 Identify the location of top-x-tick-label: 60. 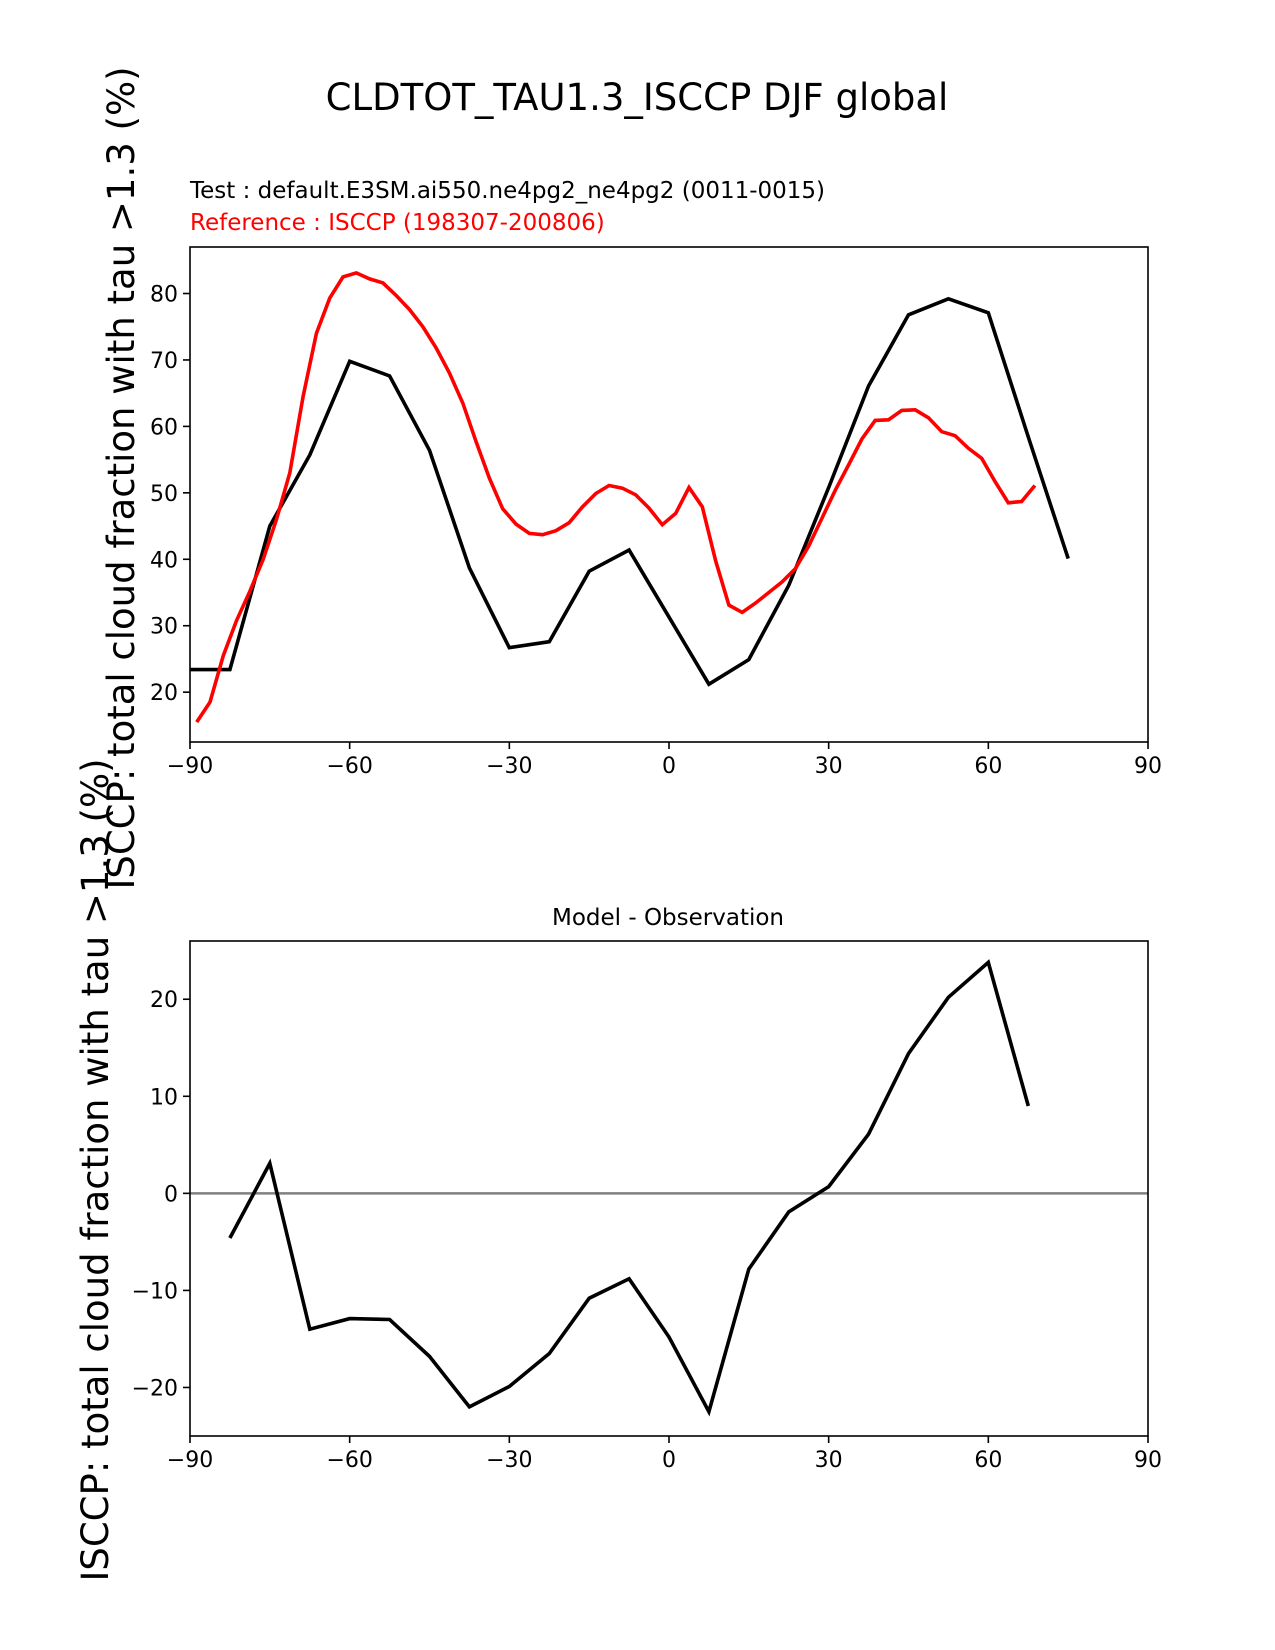
(988, 766).